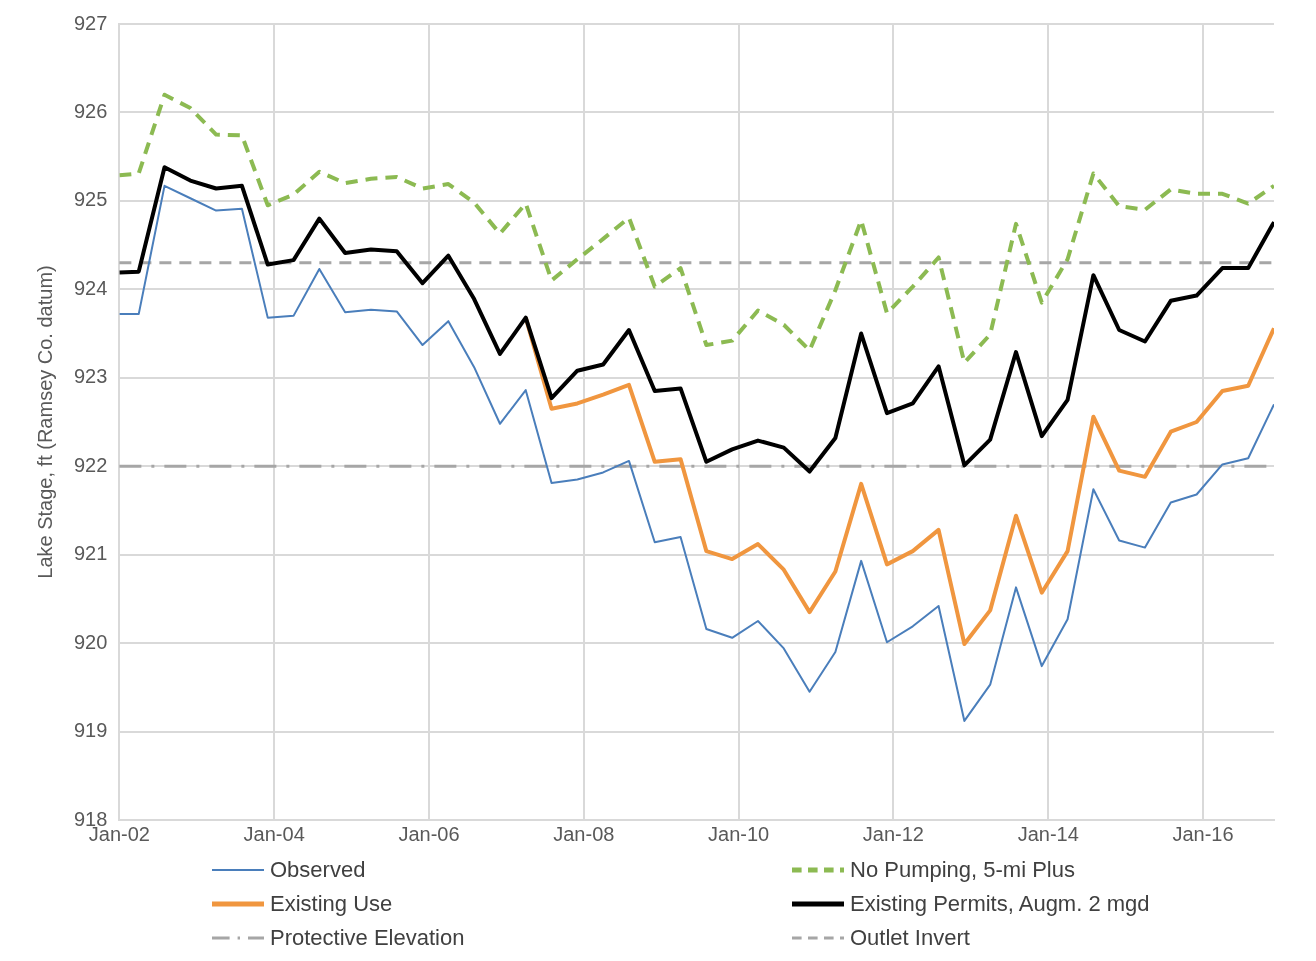 The height and width of the screenshot is (961, 1316). I want to click on x-tick-label: Jan-10, so click(739, 833).